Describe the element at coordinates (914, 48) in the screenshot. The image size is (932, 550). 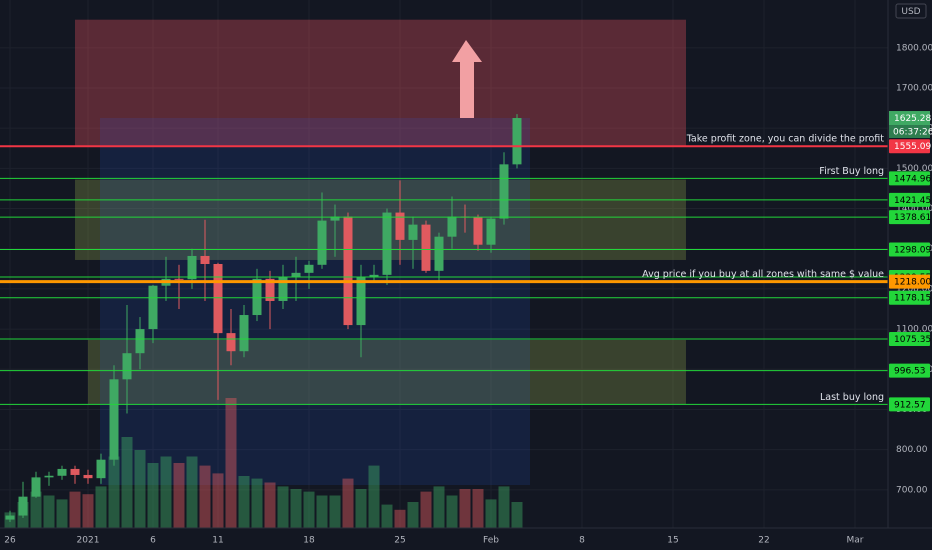
I see `y-tick-label: 1800.00` at that location.